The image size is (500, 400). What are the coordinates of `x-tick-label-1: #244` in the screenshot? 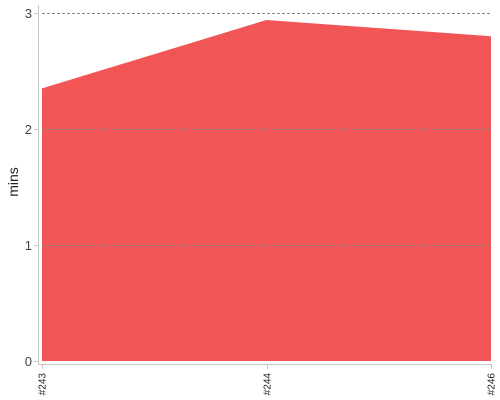 It's located at (268, 384).